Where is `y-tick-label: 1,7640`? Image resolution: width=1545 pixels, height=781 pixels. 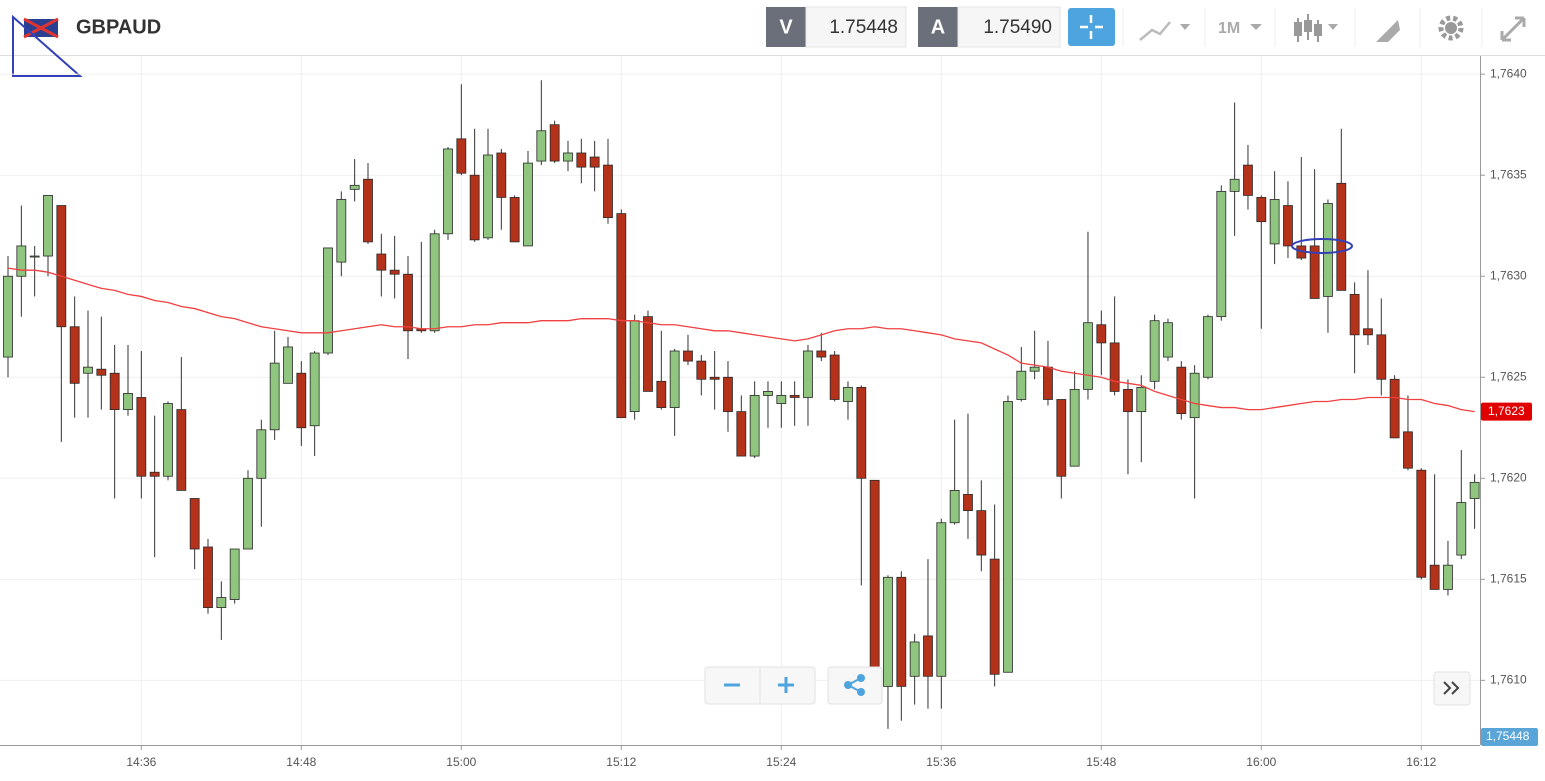 y-tick-label: 1,7640 is located at coordinates (1508, 73).